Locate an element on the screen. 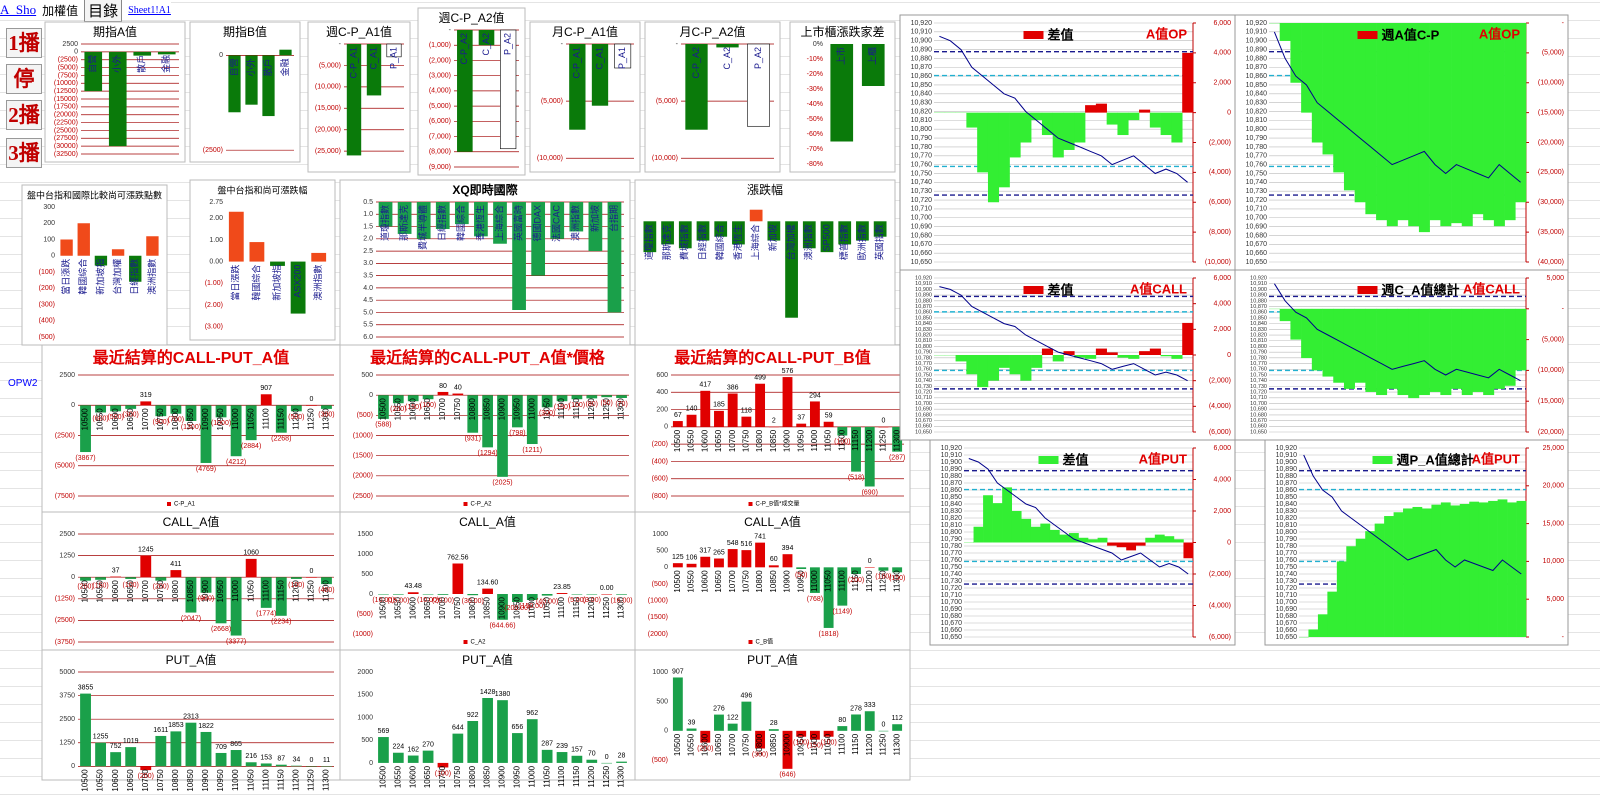  play-button: 2播 is located at coordinates (24, 115).